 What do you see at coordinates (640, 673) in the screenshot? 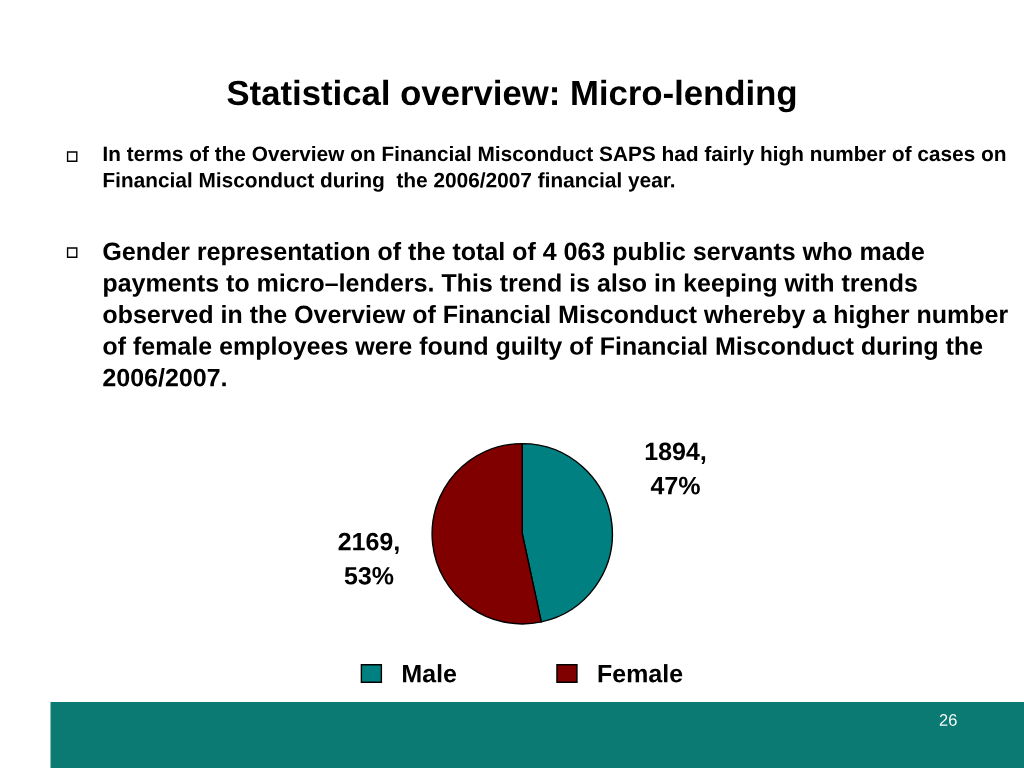
I see `legend-label: Female` at bounding box center [640, 673].